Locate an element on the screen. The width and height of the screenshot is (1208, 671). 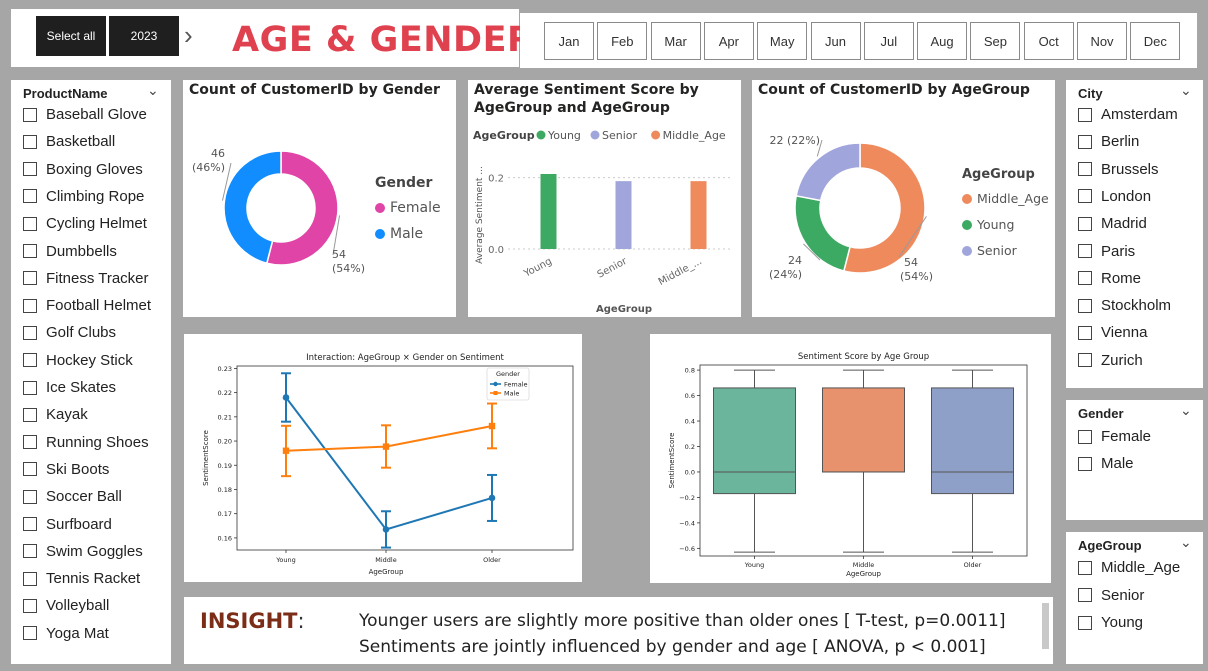
gender-item-male: Male is located at coordinates (1106, 463).